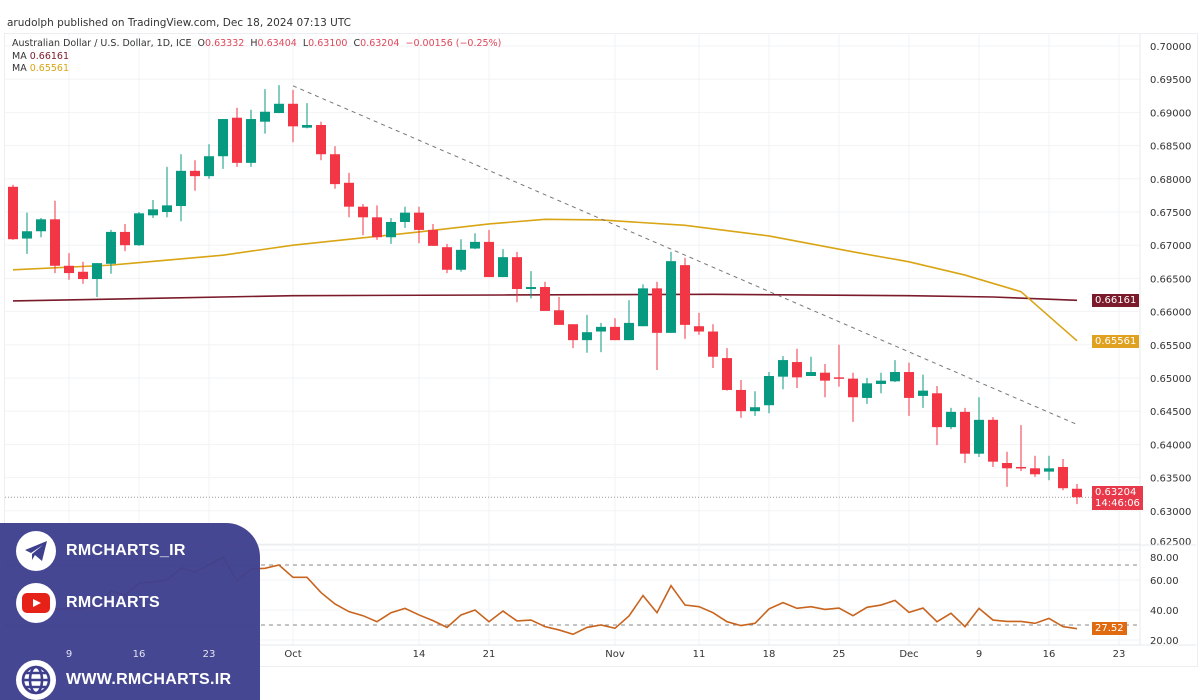 Image resolution: width=1200 pixels, height=700 pixels. I want to click on open-value: 0.63332, so click(225, 43).